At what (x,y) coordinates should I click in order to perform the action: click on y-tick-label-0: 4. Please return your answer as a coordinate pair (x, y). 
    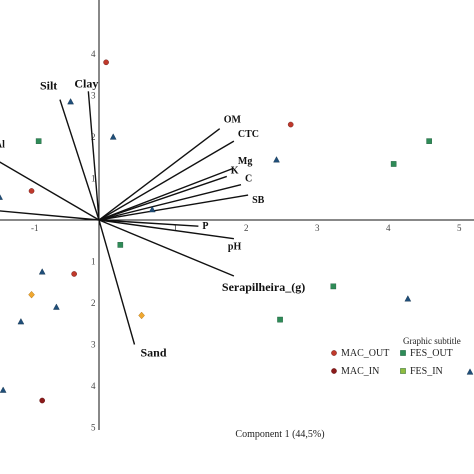
    Looking at the image, I should click on (93, 54).